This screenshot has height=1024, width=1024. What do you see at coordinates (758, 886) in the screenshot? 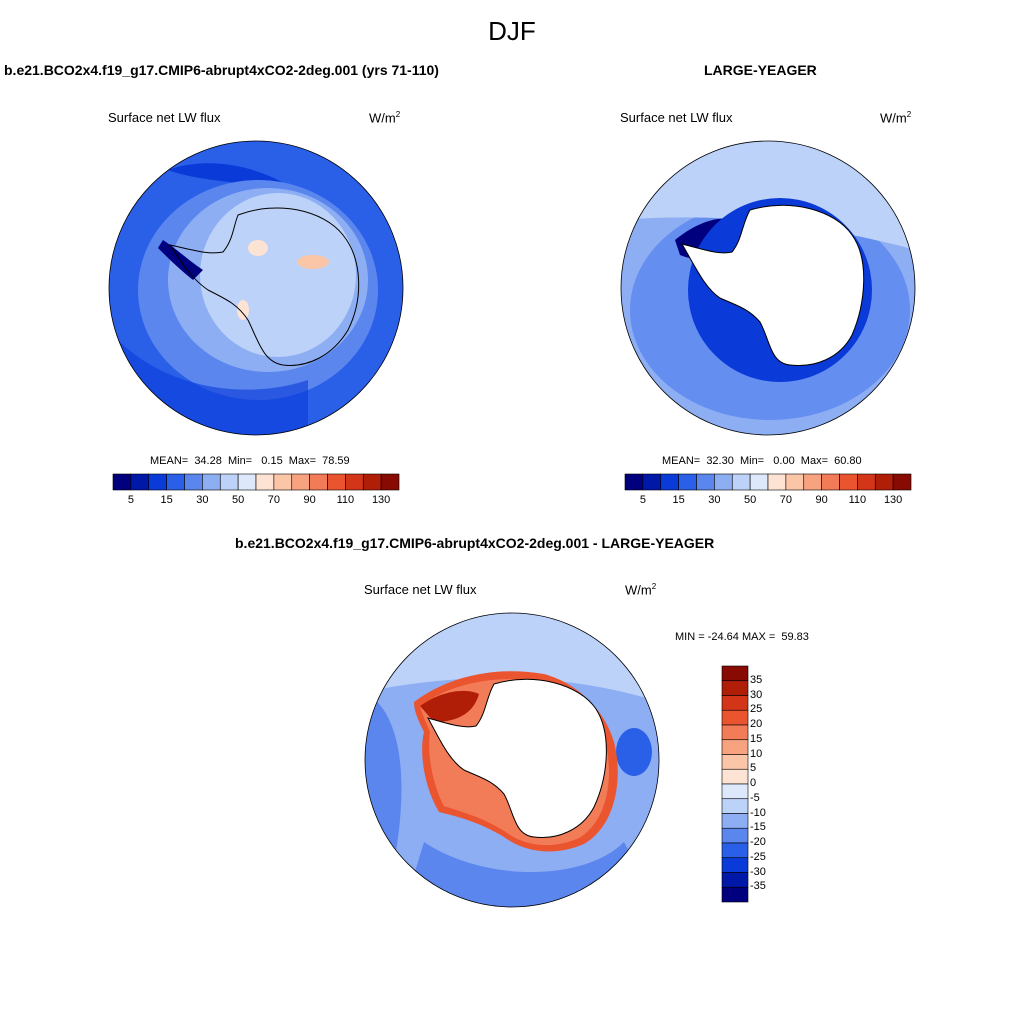
I see `colorbar-tick-label: -35` at bounding box center [758, 886].